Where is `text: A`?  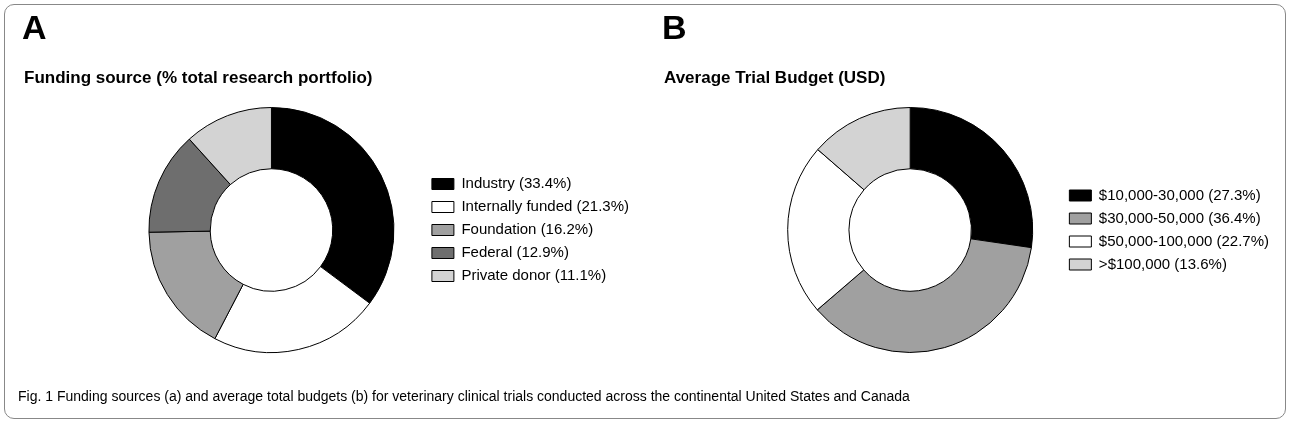 text: A is located at coordinates (34, 27).